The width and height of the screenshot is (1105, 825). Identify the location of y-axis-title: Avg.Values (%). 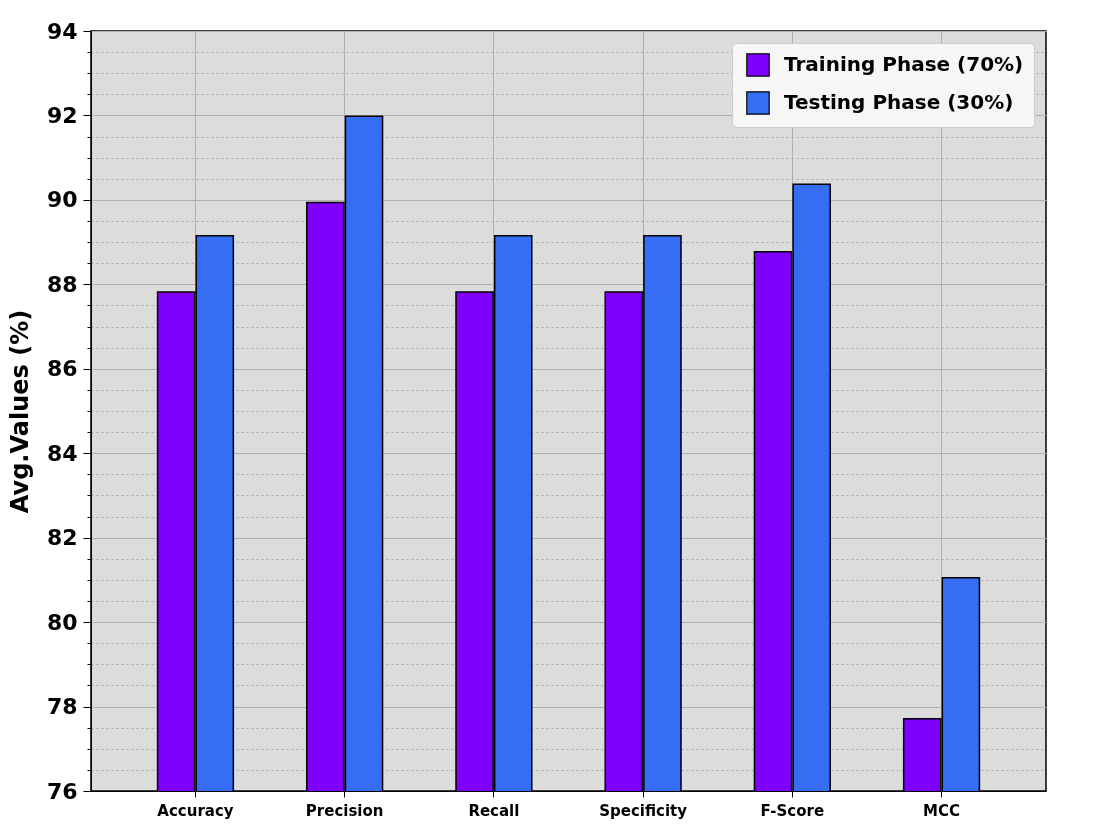
(19, 411).